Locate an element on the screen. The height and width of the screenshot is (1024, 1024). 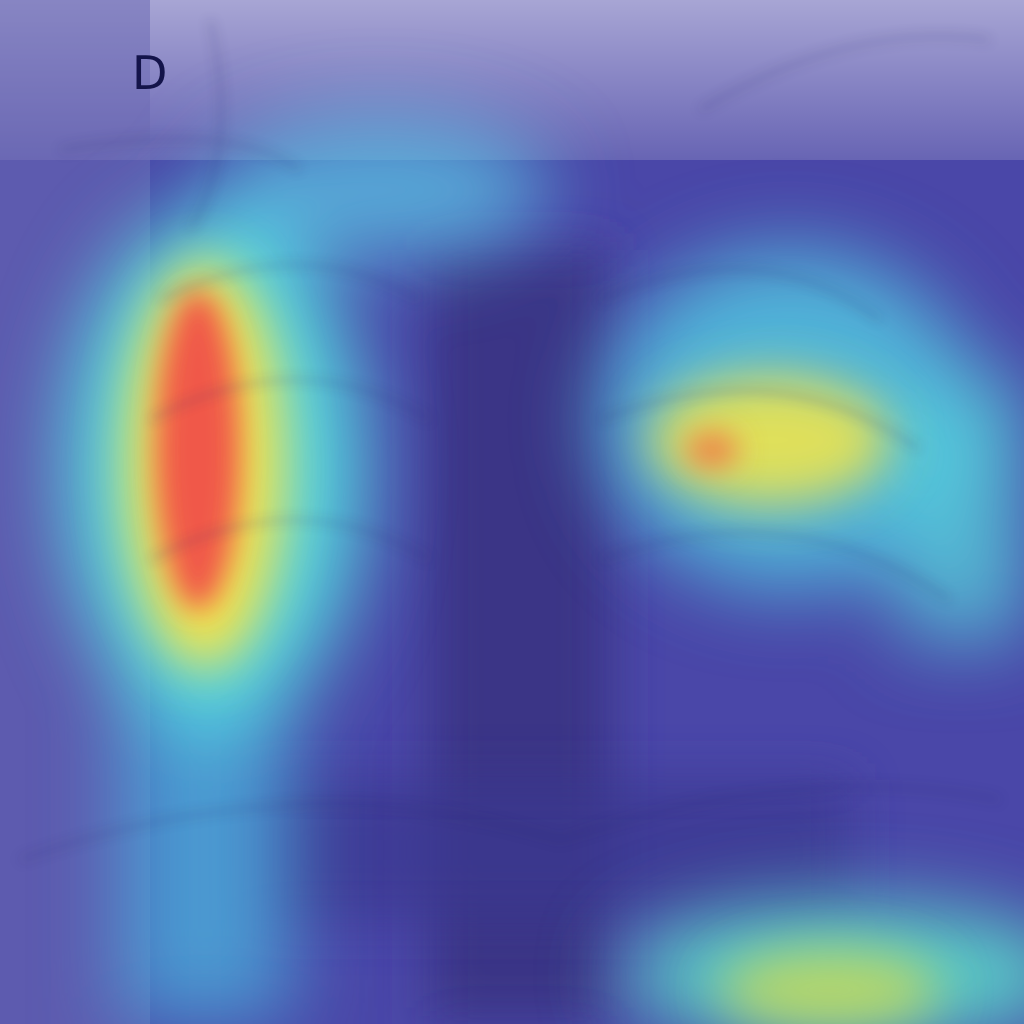
panel-label: D is located at coordinates (150, 73).